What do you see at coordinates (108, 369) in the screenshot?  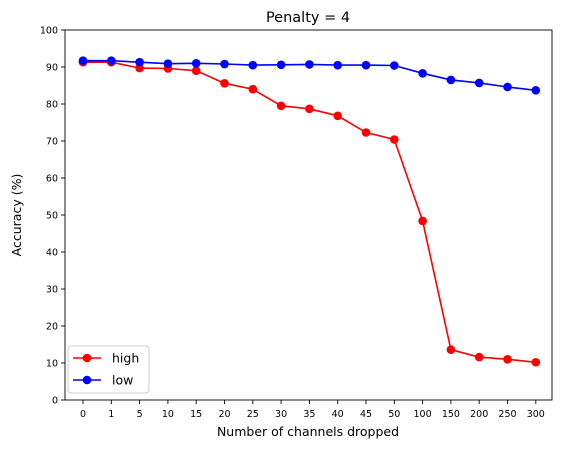 I see `legend: high low` at bounding box center [108, 369].